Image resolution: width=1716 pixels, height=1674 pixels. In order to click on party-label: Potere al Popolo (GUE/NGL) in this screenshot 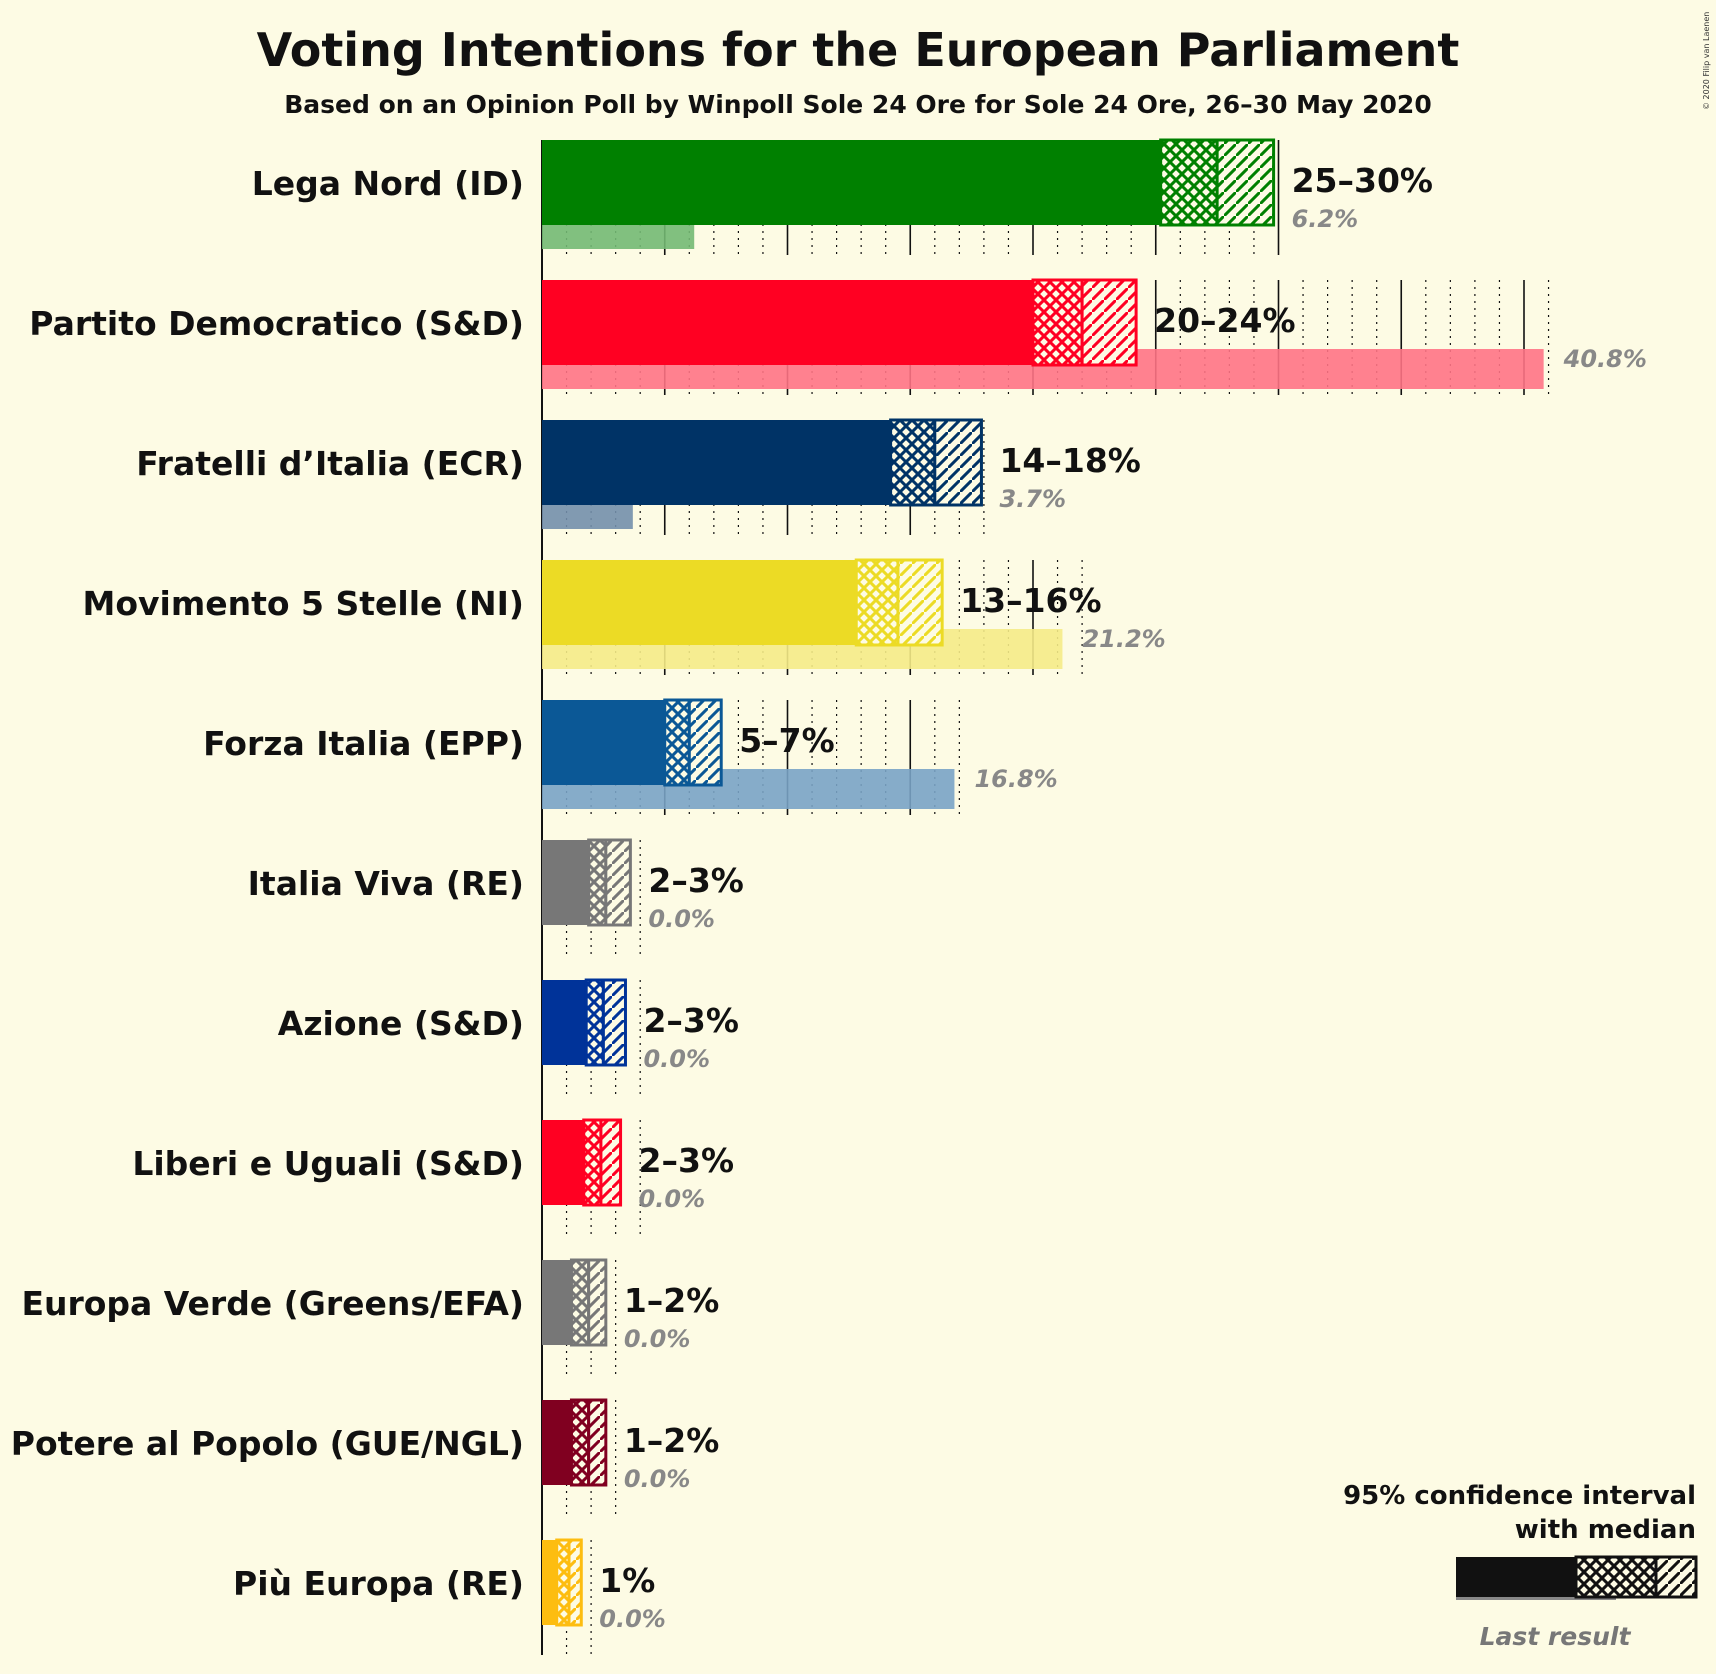, I will do `click(267, 1443)`.